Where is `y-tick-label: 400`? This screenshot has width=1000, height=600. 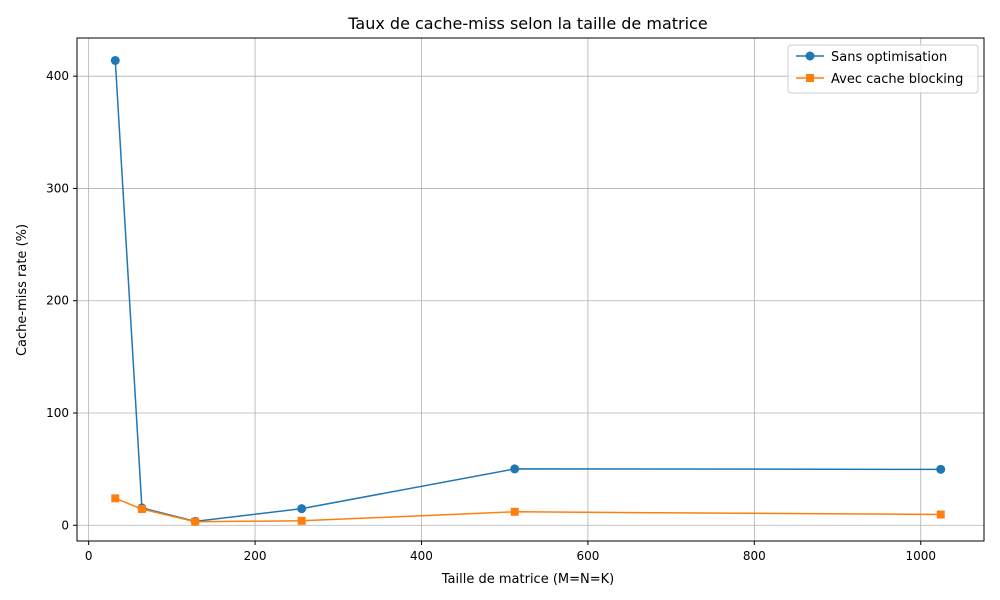 y-tick-label: 400 is located at coordinates (57, 76).